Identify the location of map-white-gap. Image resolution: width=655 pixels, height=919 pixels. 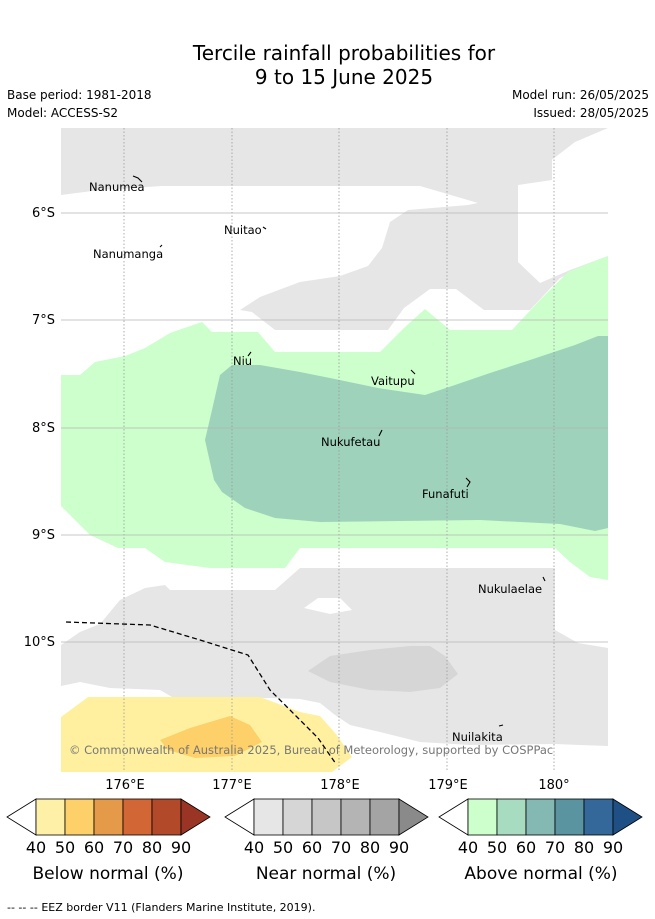
(563, 205).